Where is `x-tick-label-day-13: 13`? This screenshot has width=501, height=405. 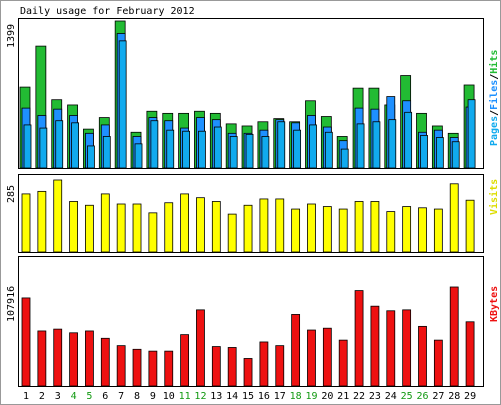 x-tick-label-day-13: 13 is located at coordinates (216, 396).